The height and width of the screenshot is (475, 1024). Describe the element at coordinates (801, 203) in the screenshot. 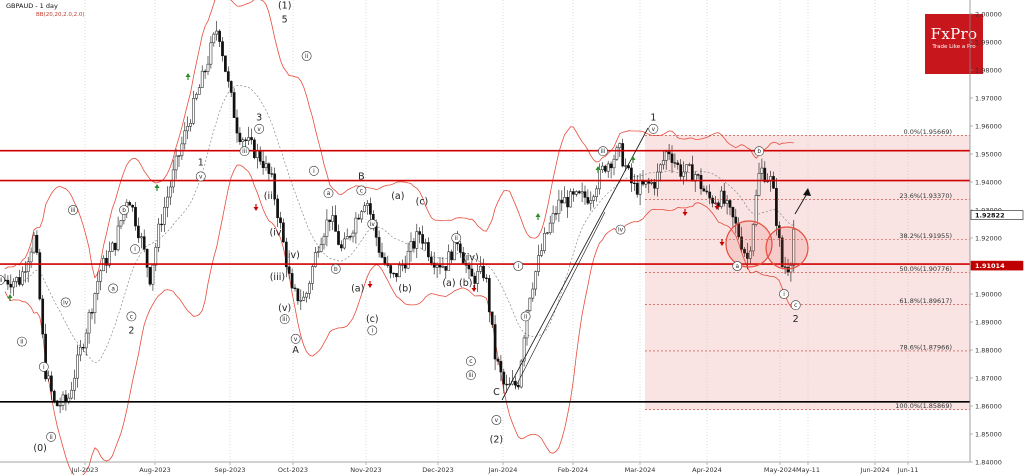

I see `projection-arrow` at that location.